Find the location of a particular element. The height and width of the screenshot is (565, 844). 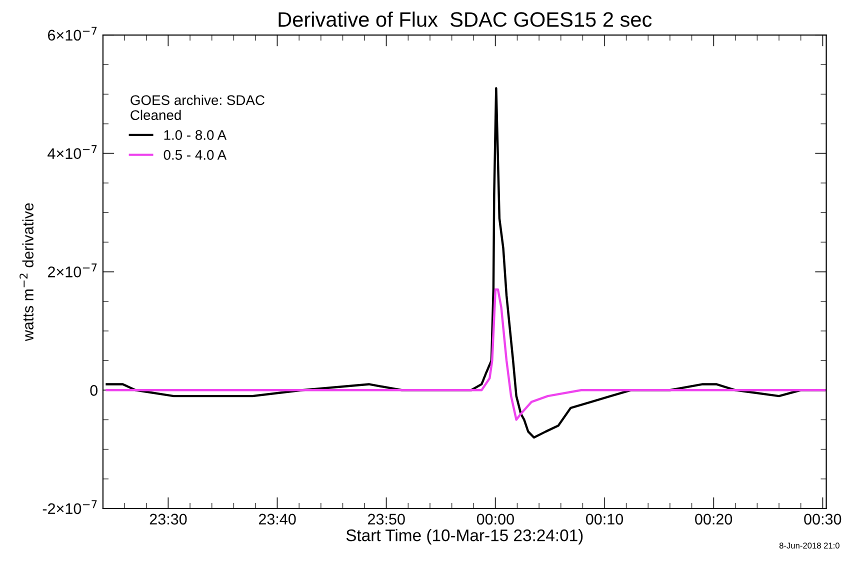

legend-label: 1.0 - 8.0 A is located at coordinates (195, 135).